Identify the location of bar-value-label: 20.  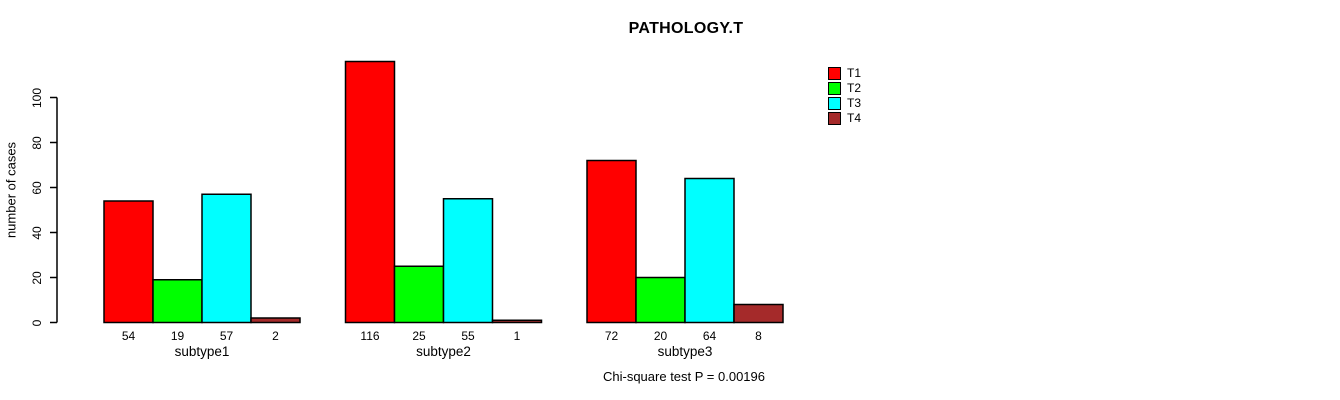
(660, 336).